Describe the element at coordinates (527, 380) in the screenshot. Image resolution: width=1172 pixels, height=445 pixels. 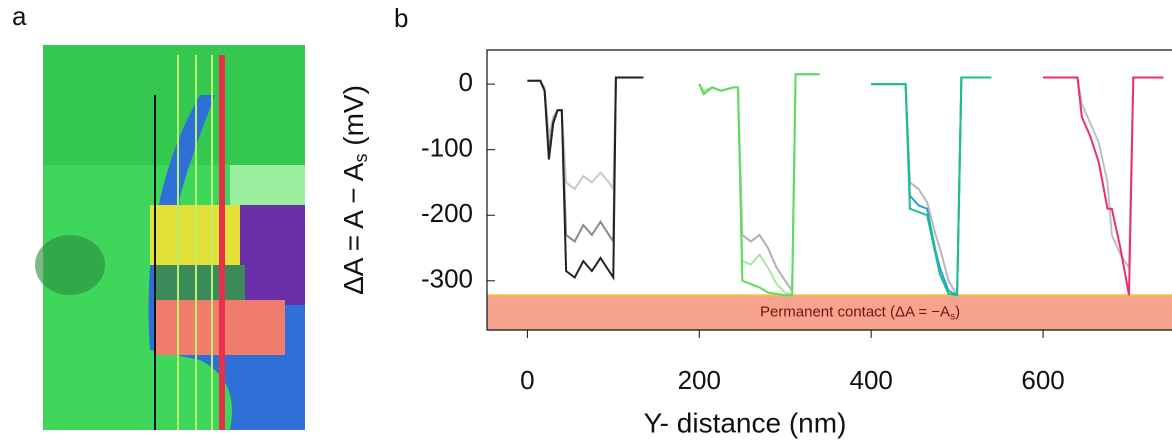
I see `x-tick-label: 0` at that location.